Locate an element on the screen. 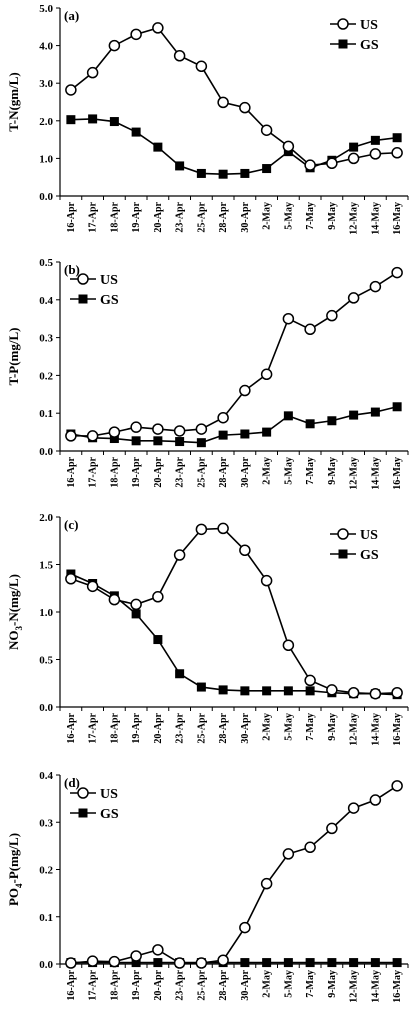  x-tick-label: 2-May is located at coordinates (267, 984).